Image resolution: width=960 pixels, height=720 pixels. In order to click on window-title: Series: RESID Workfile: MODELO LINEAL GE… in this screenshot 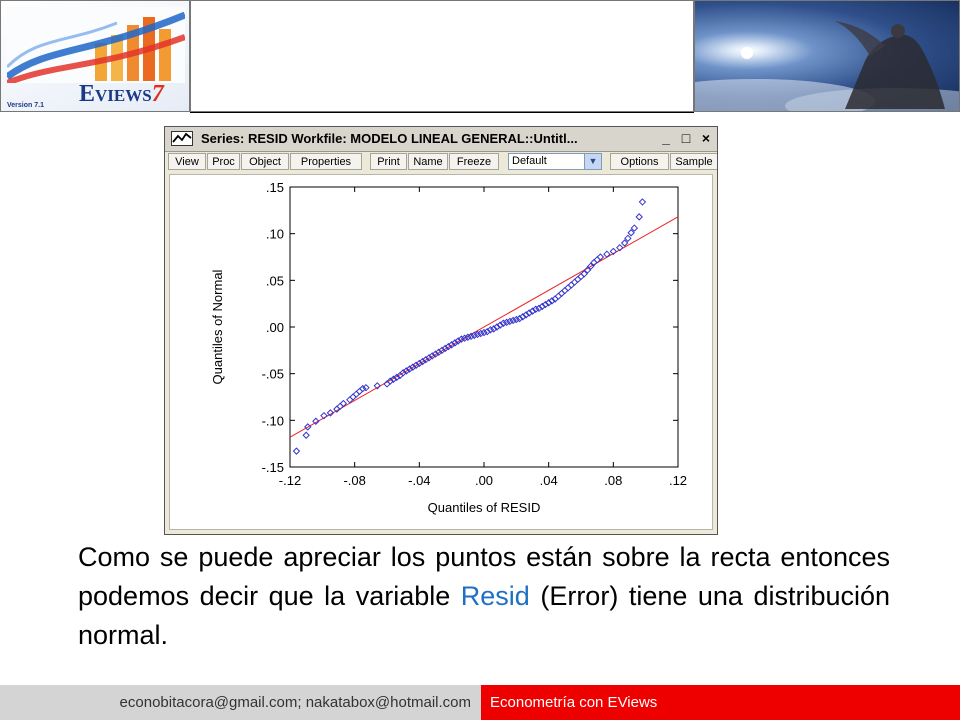, I will do `click(389, 138)`.